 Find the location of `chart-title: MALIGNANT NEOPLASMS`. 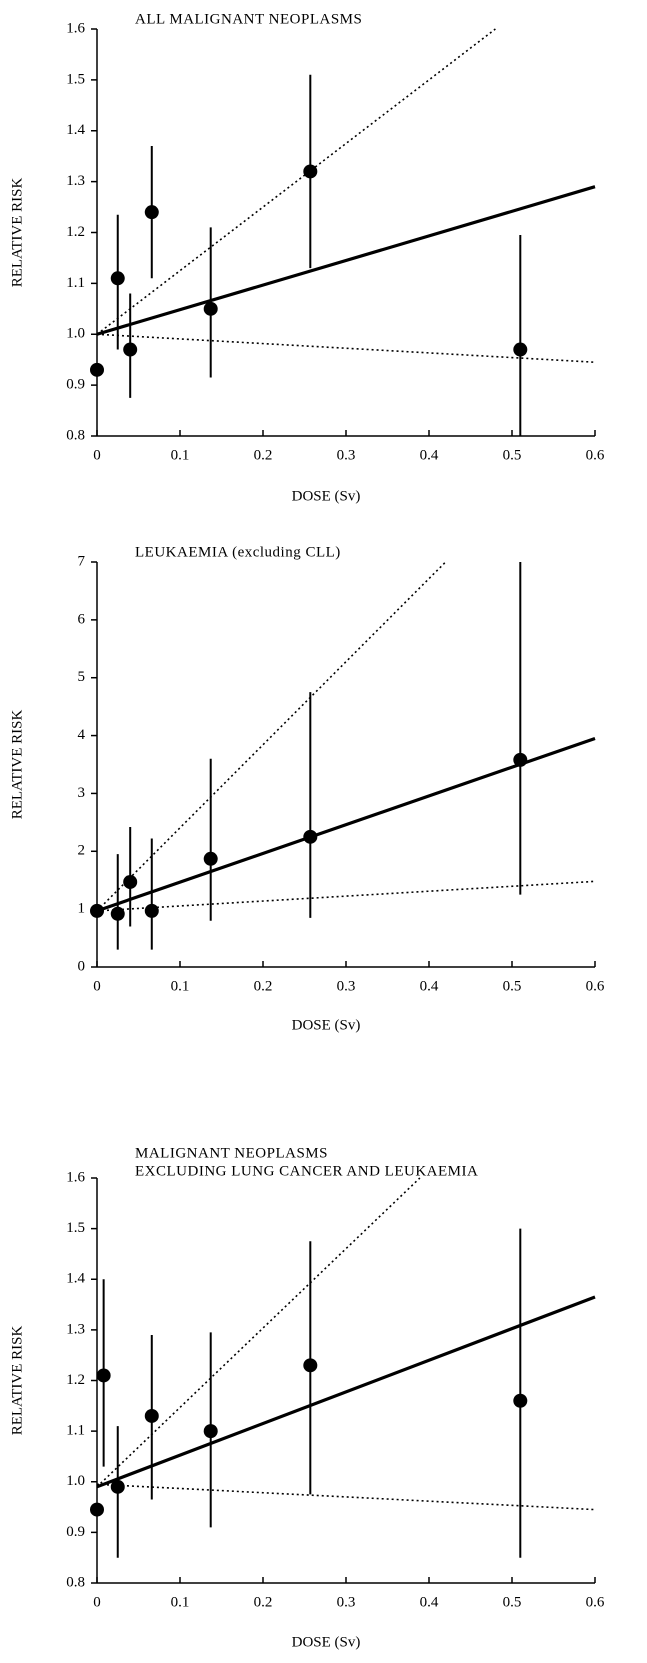

chart-title: MALIGNANT NEOPLASMS is located at coordinates (231, 1153).